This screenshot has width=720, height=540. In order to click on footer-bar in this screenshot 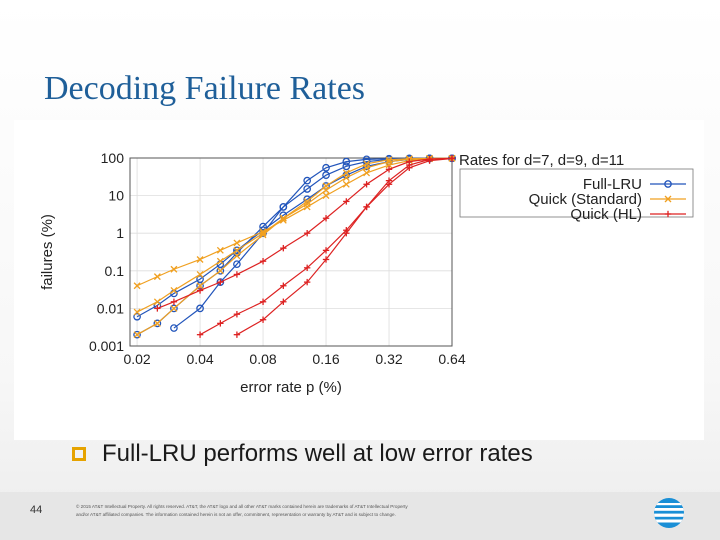, I will do `click(360, 516)`.